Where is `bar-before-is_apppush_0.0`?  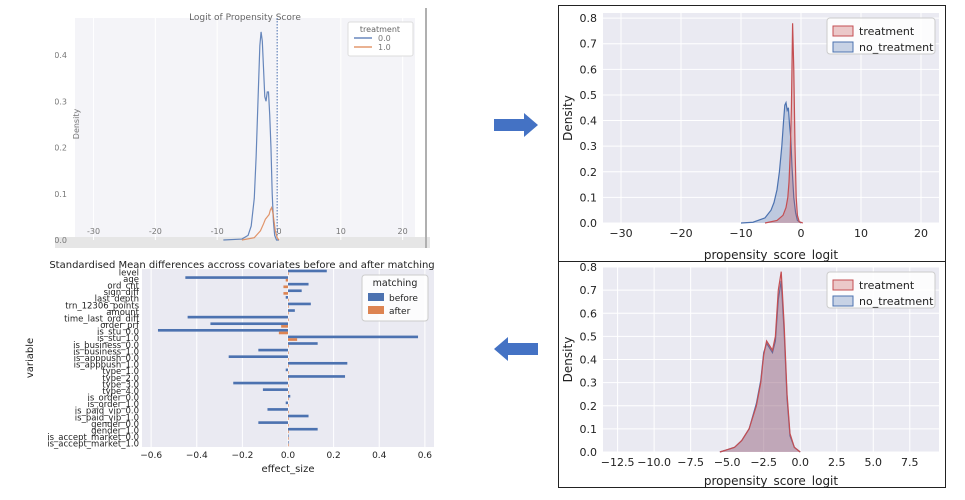
bar-before-is_apppush_0.0 is located at coordinates (258, 356).